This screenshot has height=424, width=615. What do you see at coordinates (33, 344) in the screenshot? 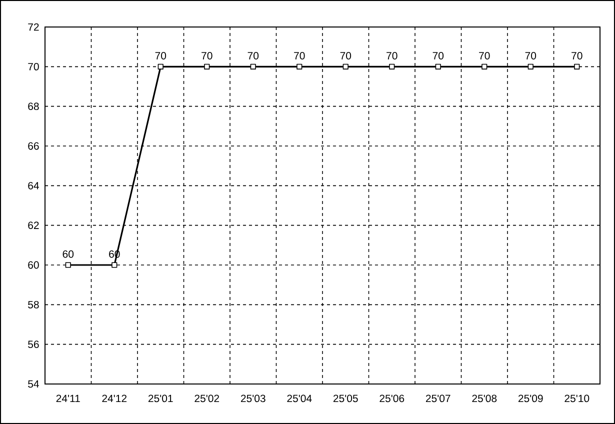
I see `y-tick-label: 56` at bounding box center [33, 344].